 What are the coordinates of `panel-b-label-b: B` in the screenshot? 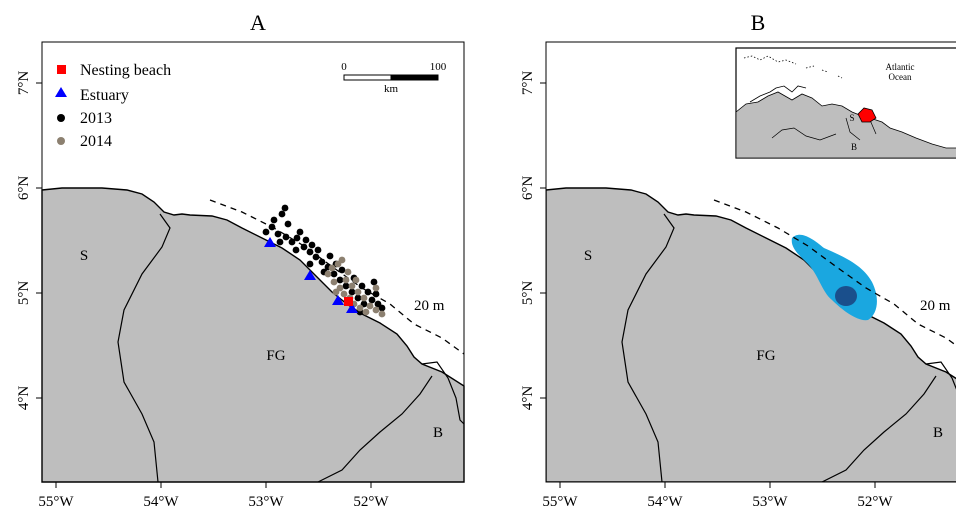 It's located at (938, 433).